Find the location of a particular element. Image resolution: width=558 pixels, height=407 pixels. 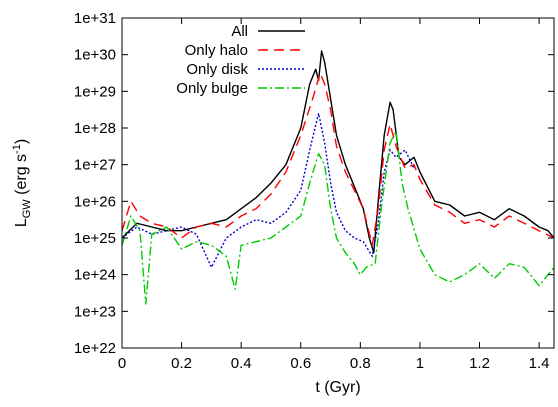

y-axis-label-units-close: ) is located at coordinates (21, 141).